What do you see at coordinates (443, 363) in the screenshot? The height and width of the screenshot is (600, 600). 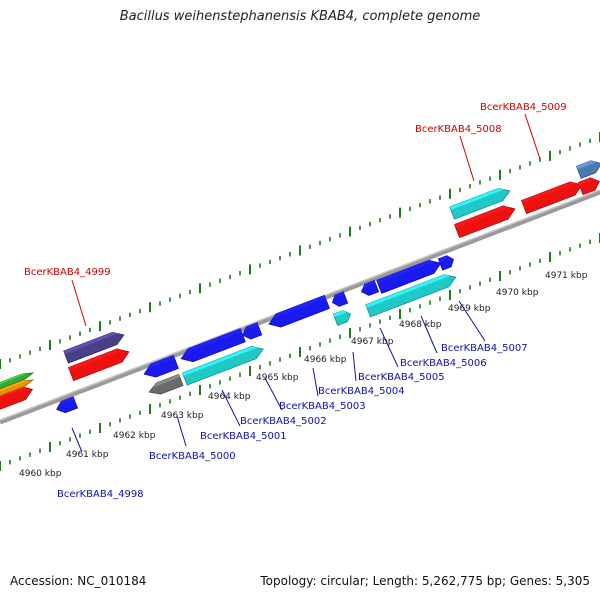 I see `gene-label: BcerKBAB4_5006` at bounding box center [443, 363].